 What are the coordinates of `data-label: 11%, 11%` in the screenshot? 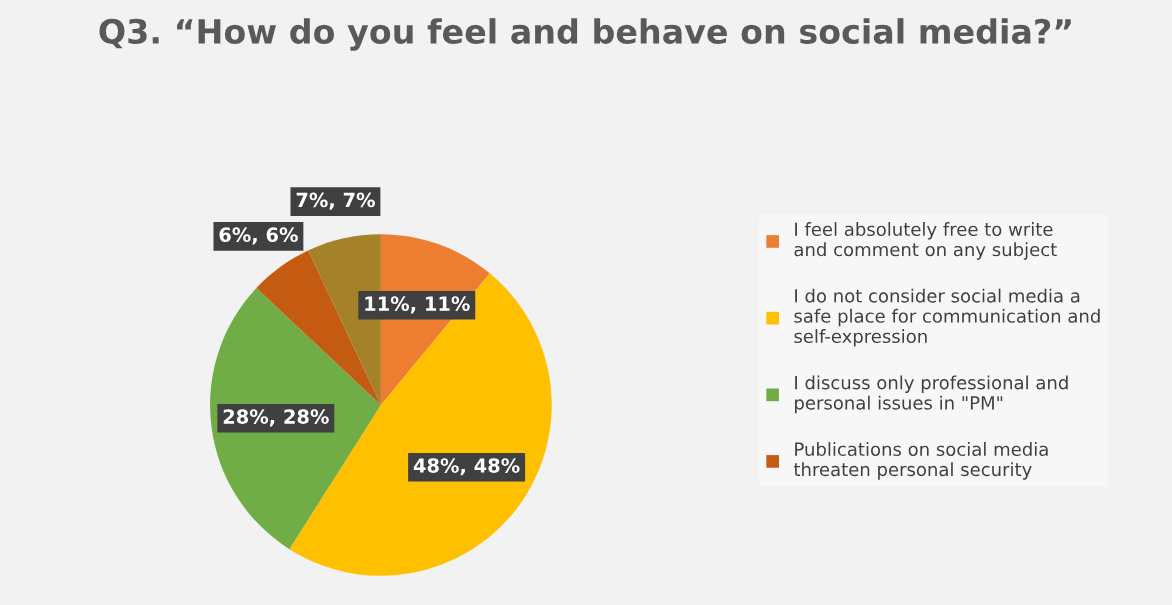 It's located at (417, 305).